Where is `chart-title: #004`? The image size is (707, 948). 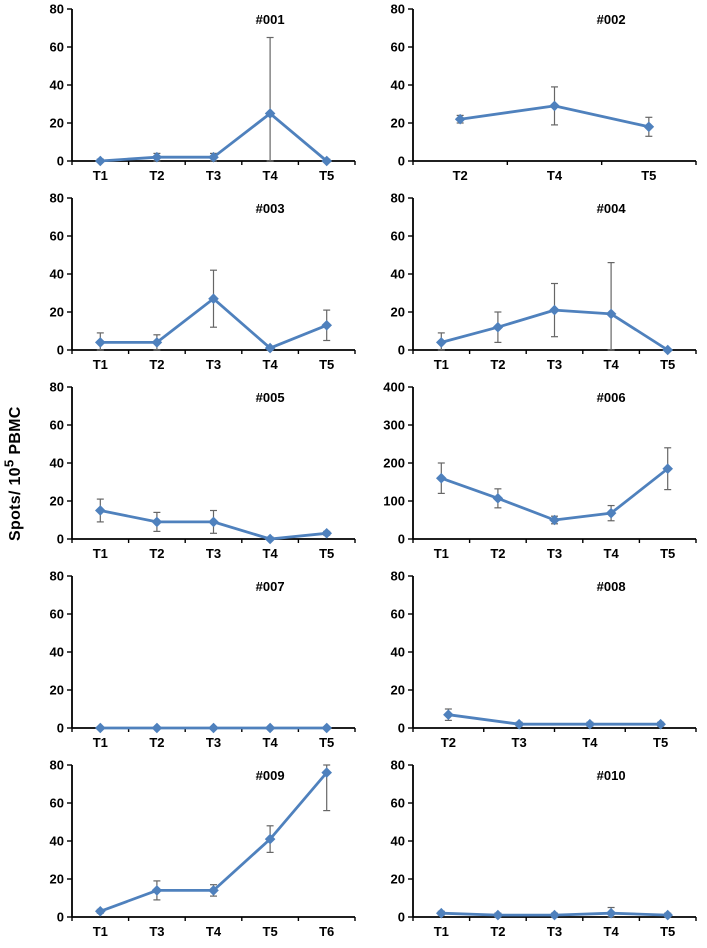
chart-title: #004 is located at coordinates (612, 208).